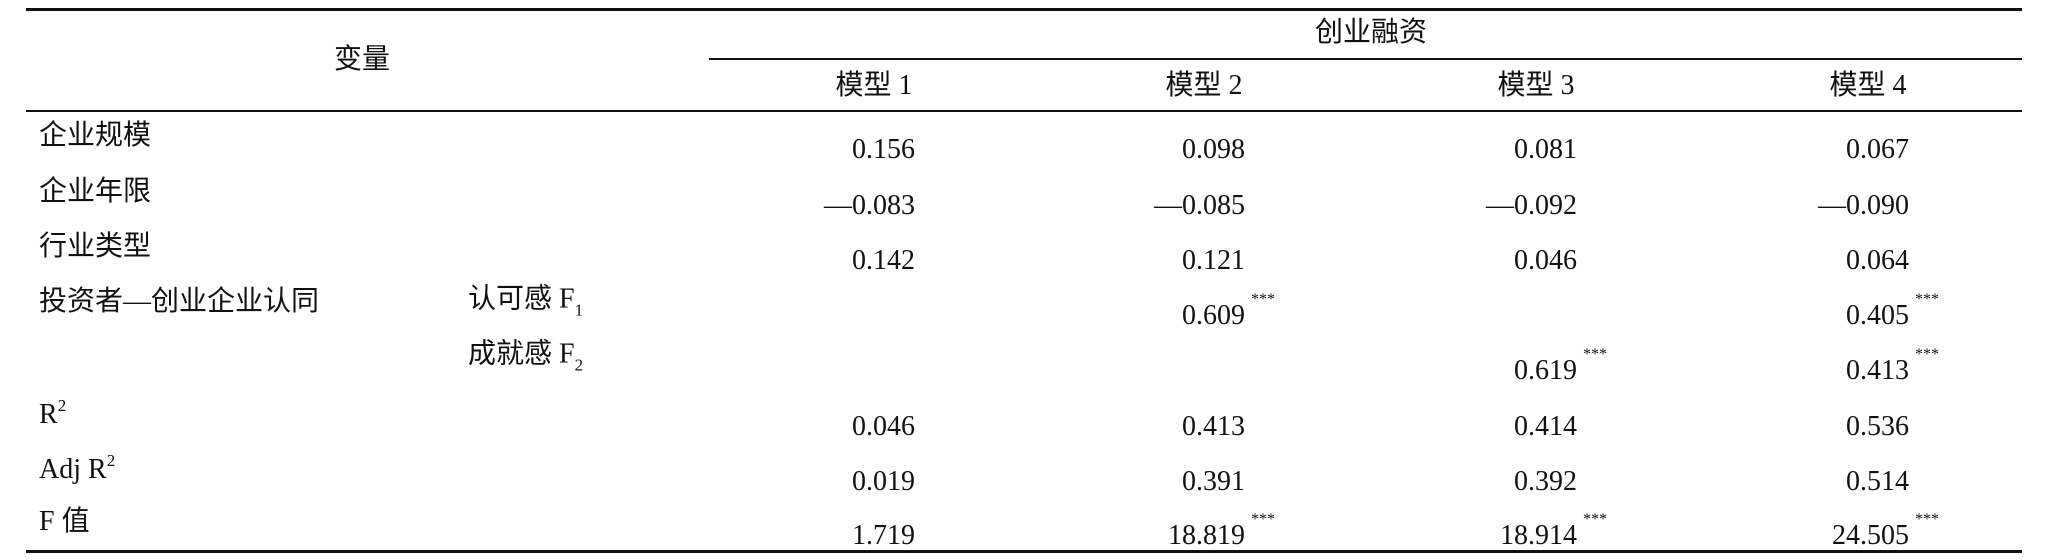 This screenshot has height=560, width=2048. Describe the element at coordinates (521, 354) in the screenshot. I see `sub-label: 成就感 F` at that location.